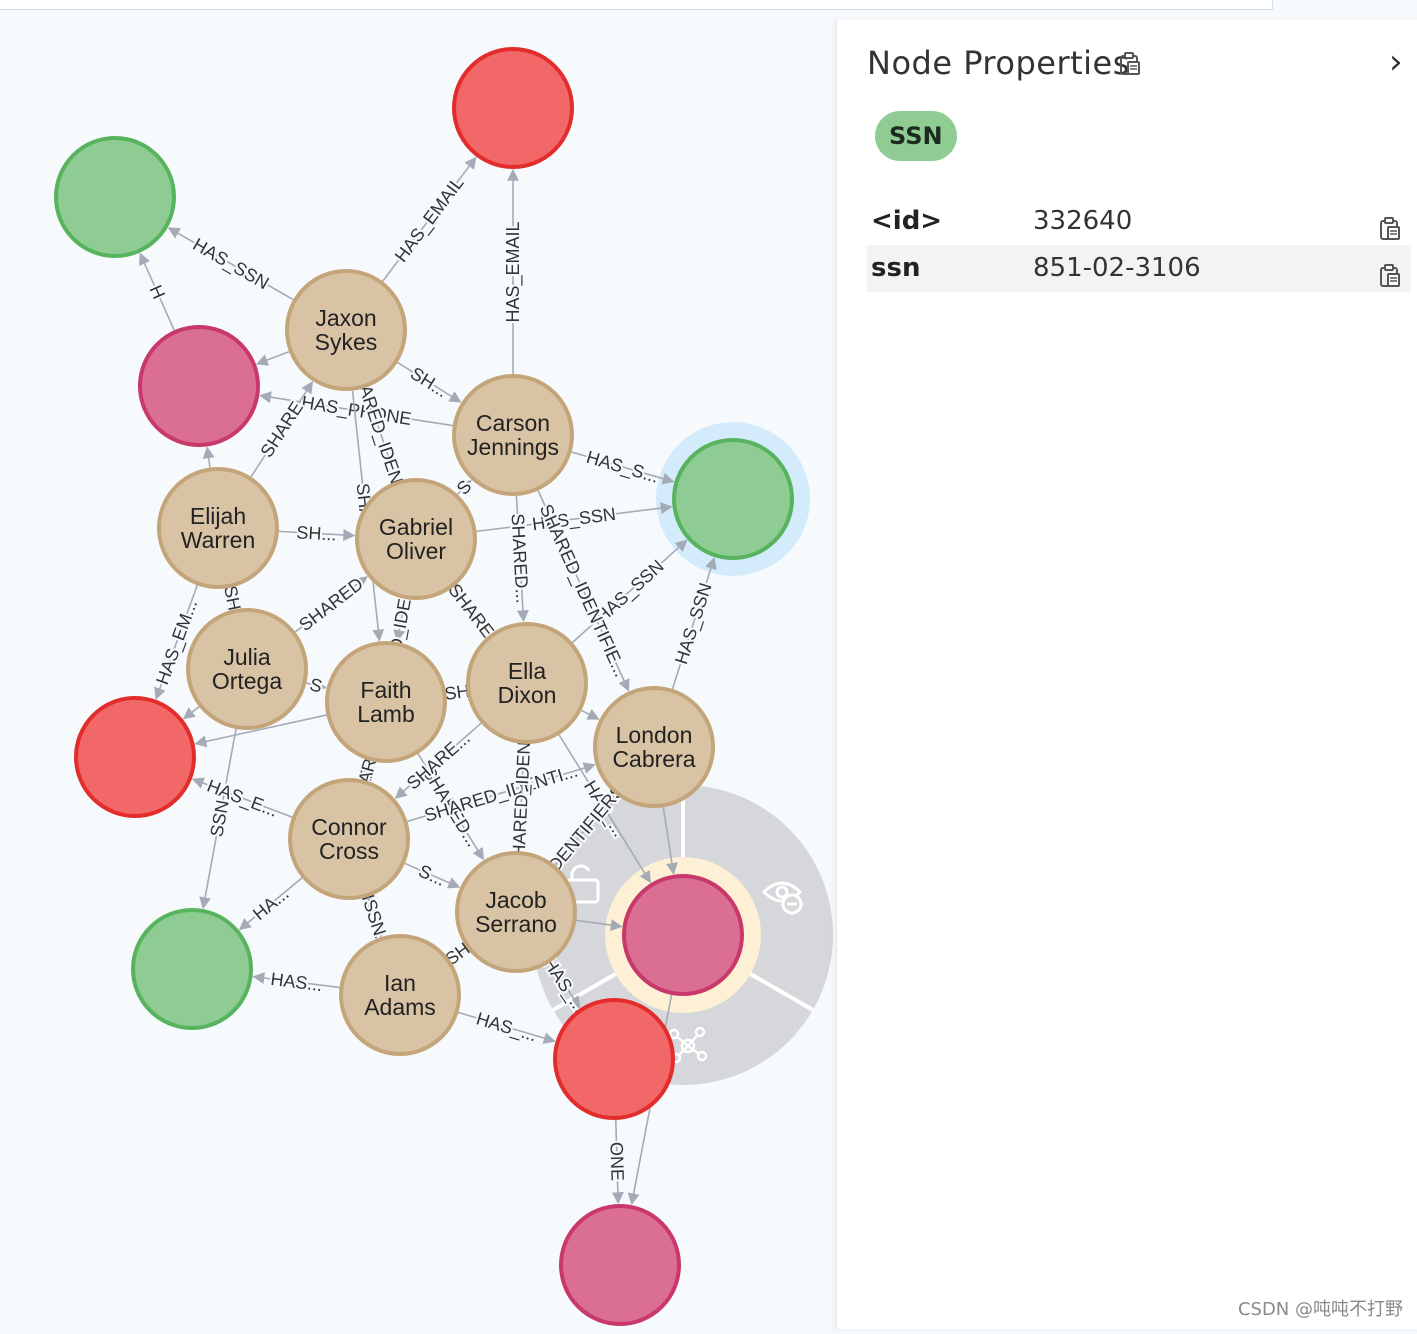  Describe the element at coordinates (385, 690) in the screenshot. I see `node-caption: Faith` at that location.